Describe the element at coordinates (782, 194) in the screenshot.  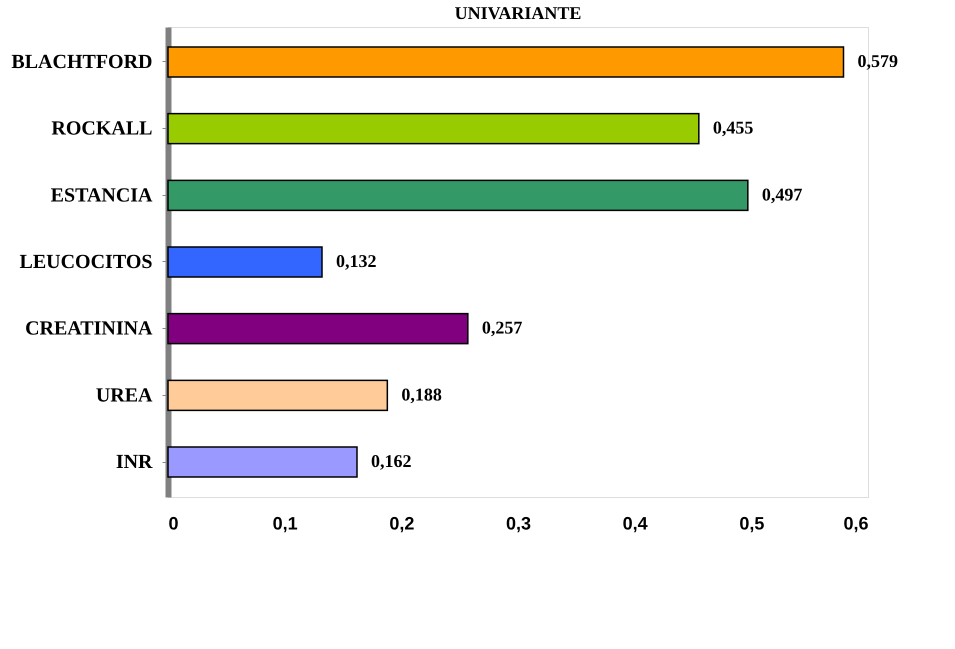
I see `data-label: 0,497` at that location.